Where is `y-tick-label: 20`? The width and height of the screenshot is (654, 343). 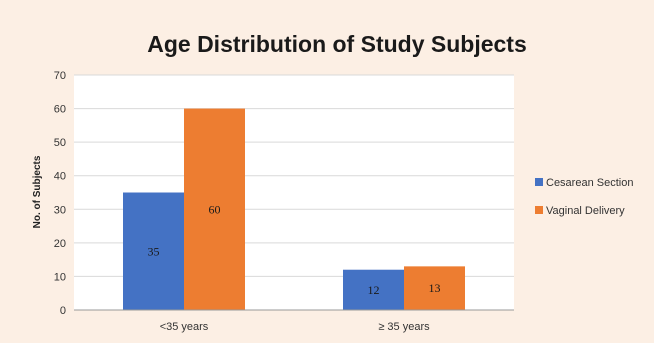
y-tick-label: 20 is located at coordinates (60, 244).